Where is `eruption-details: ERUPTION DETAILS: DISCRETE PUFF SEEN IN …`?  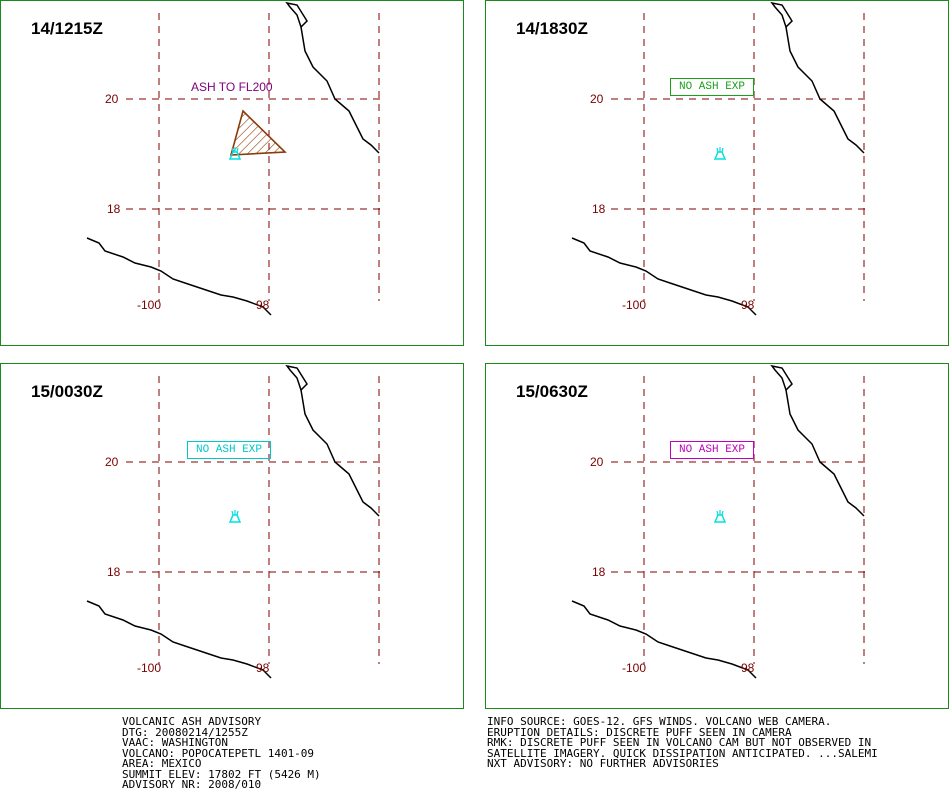
eruption-details: ERUPTION DETAILS: DISCRETE PUFF SEEN IN … is located at coordinates (639, 732).